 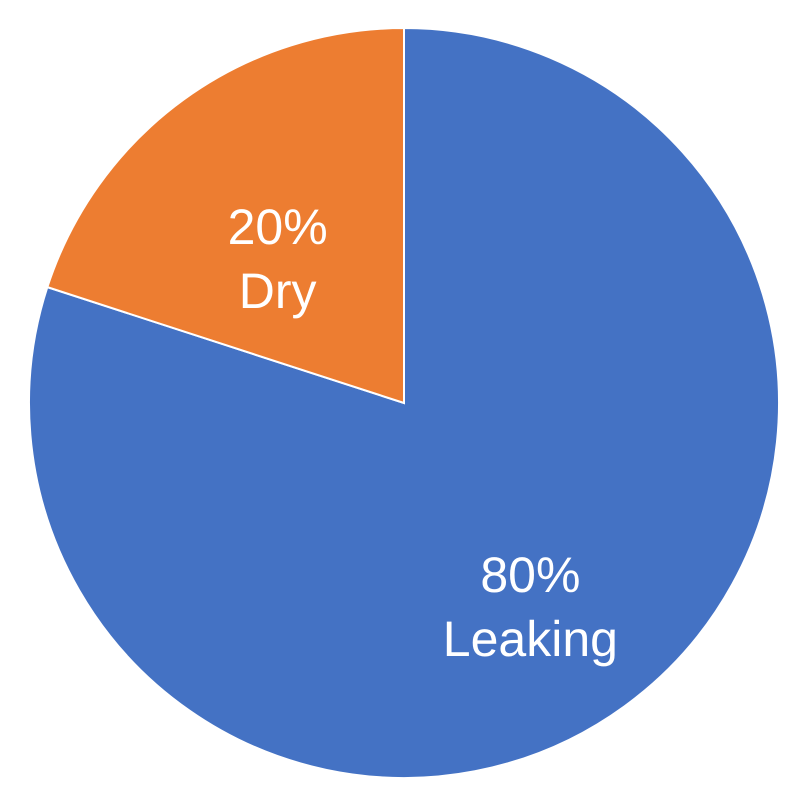 What do you see at coordinates (277, 291) in the screenshot?
I see `slice-label: Dry` at bounding box center [277, 291].